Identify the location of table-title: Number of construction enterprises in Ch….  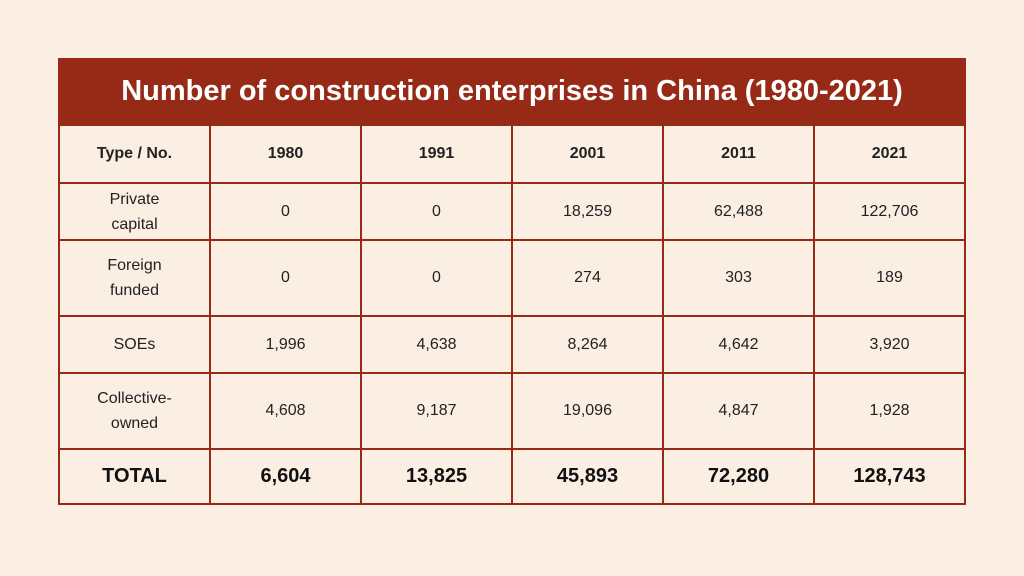
(512, 91).